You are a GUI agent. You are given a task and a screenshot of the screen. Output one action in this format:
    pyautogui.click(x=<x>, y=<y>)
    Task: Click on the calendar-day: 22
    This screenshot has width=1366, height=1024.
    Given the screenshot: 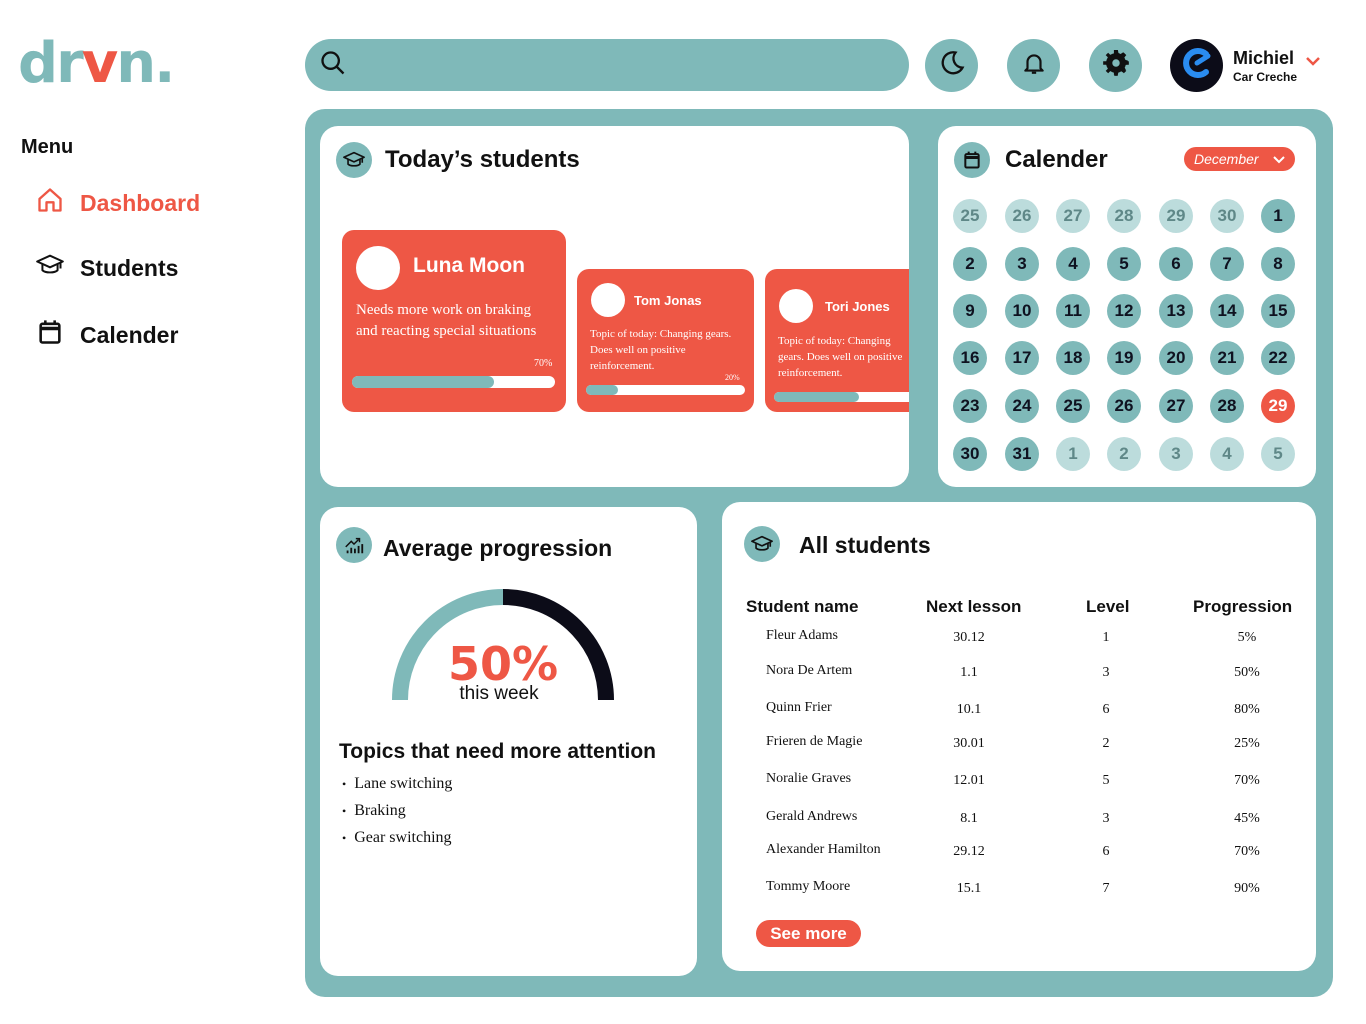 What is the action you would take?
    pyautogui.click(x=1278, y=358)
    